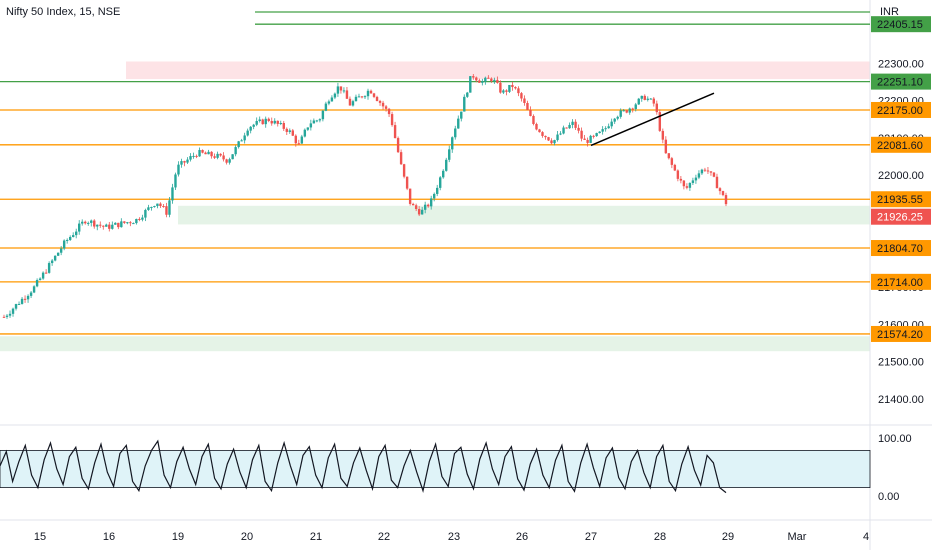 The image size is (932, 550). What do you see at coordinates (451, 537) in the screenshot?
I see `time-axis: 15 16 19 20 21 22 23 26 27 28 29 Mar 4` at bounding box center [451, 537].